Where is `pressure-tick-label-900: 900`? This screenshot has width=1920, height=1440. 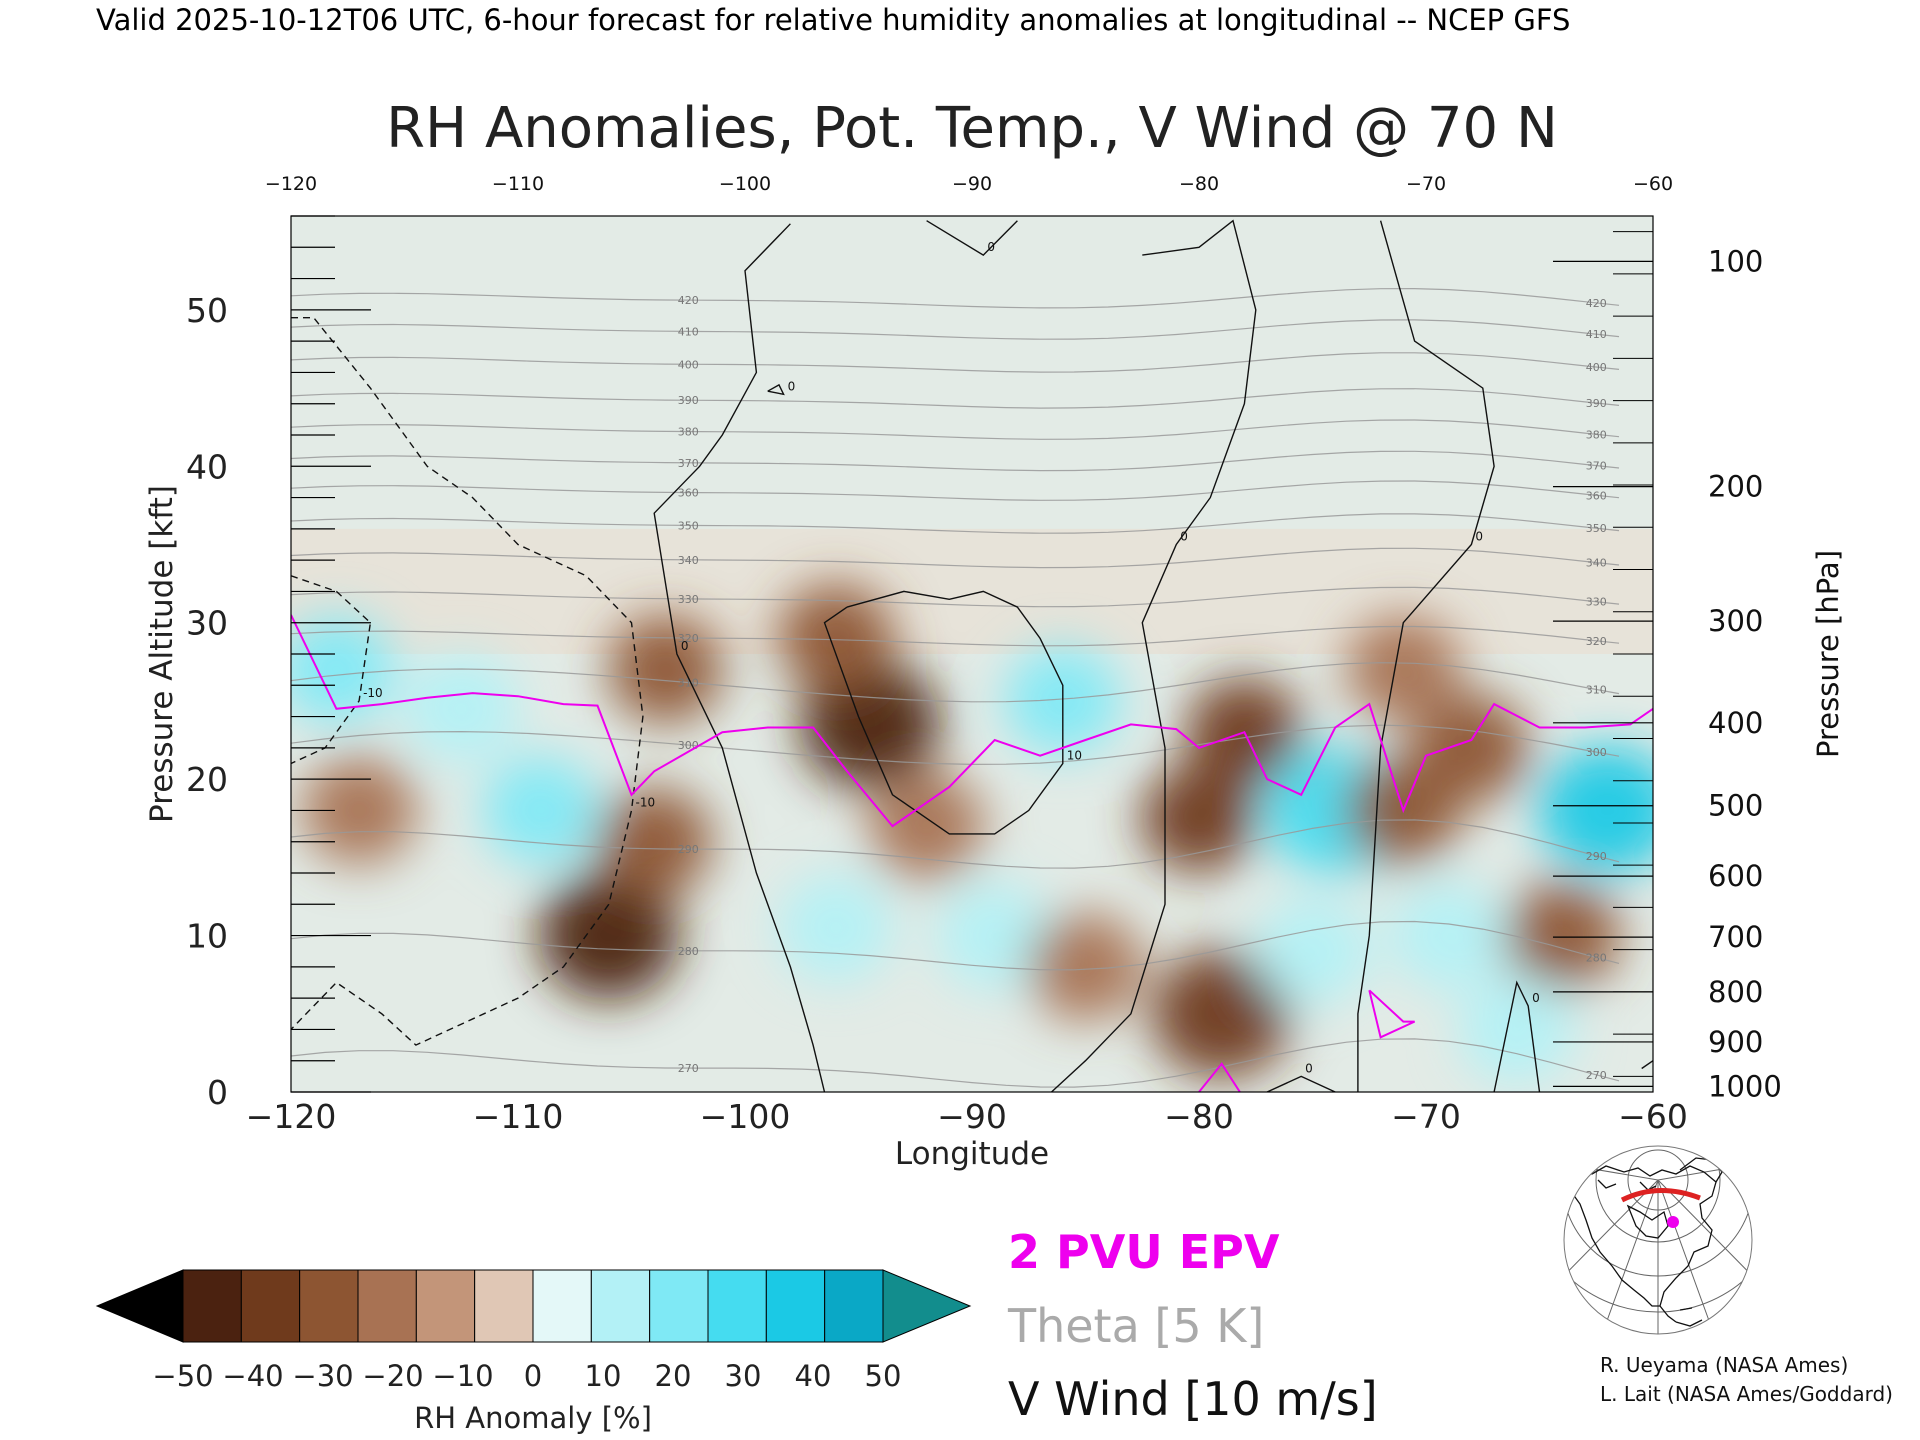 pressure-tick-label-900: 900 is located at coordinates (1735, 1042).